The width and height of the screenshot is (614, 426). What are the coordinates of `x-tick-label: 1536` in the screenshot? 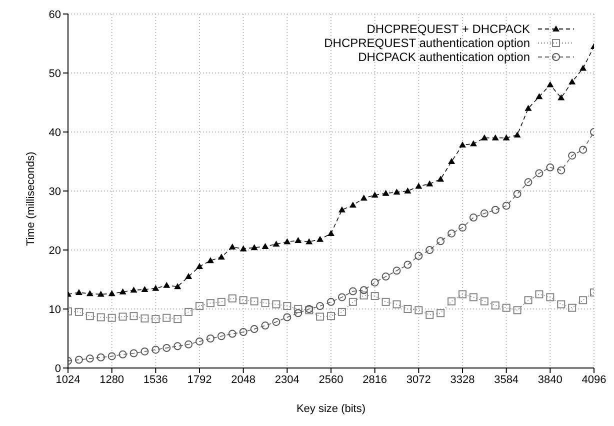 It's located at (155, 380).